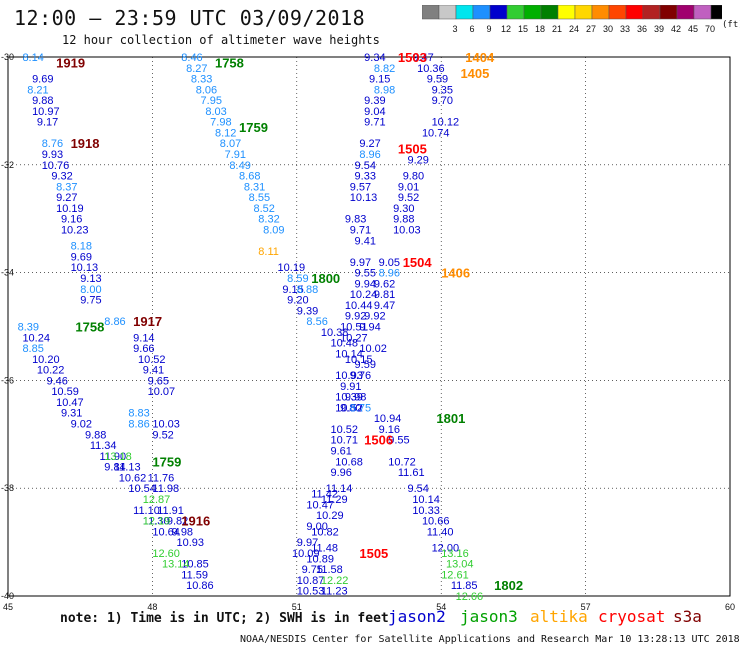  What do you see at coordinates (133, 478) in the screenshot?
I see `swh-value-label: 10.62` at bounding box center [133, 478].